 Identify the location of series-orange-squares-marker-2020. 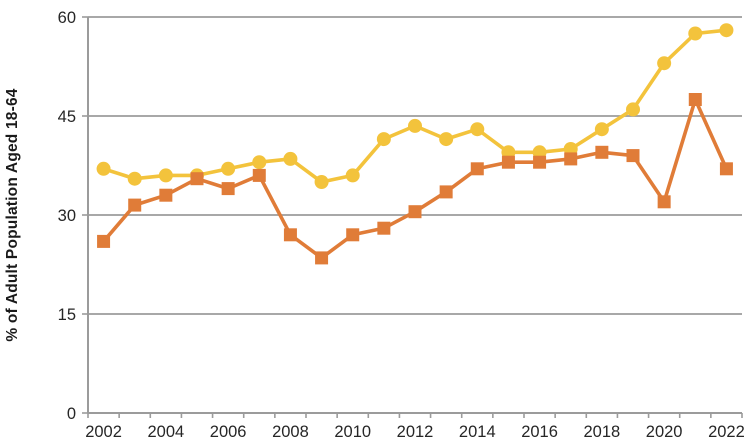
(664, 202).